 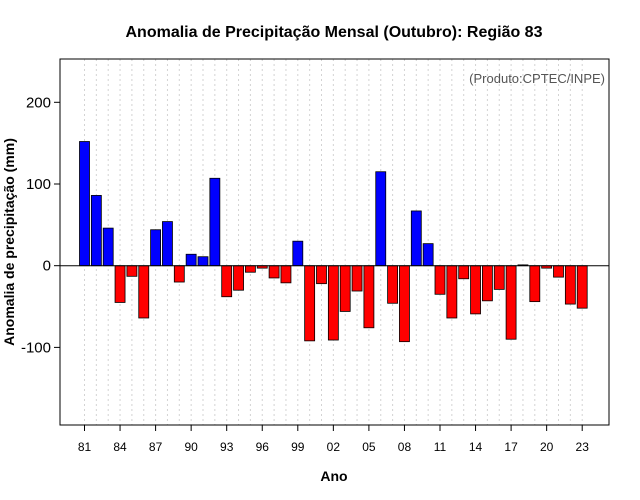 What do you see at coordinates (537, 78) in the screenshot?
I see `product-credit: (Produto:CPTEC/INPE)` at bounding box center [537, 78].